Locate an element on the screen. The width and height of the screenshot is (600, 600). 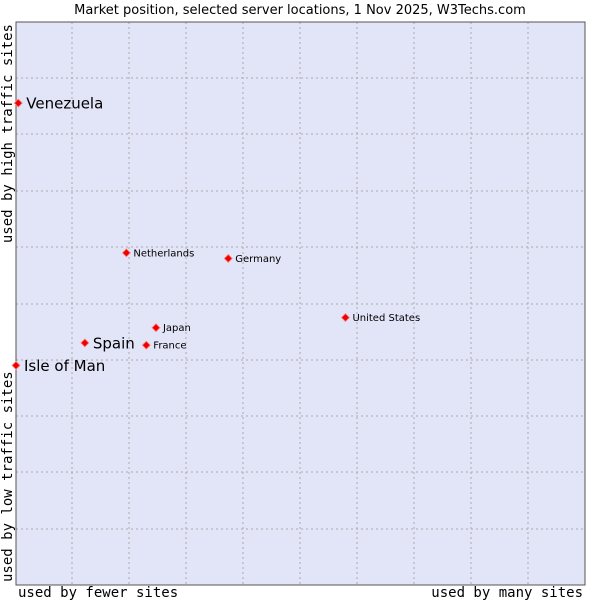
data-point-spain: Spain is located at coordinates (107, 343).